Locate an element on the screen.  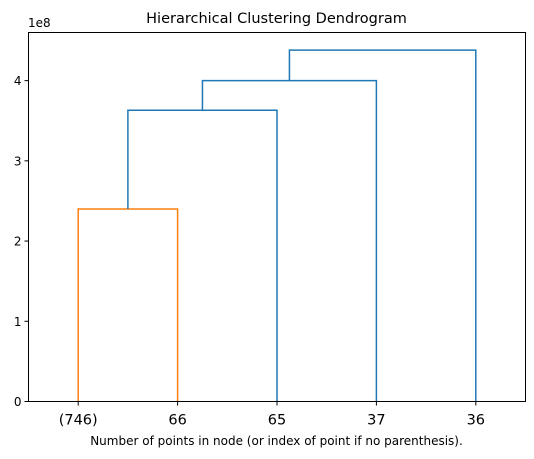
y-tick-label: 4 is located at coordinates (18, 81).